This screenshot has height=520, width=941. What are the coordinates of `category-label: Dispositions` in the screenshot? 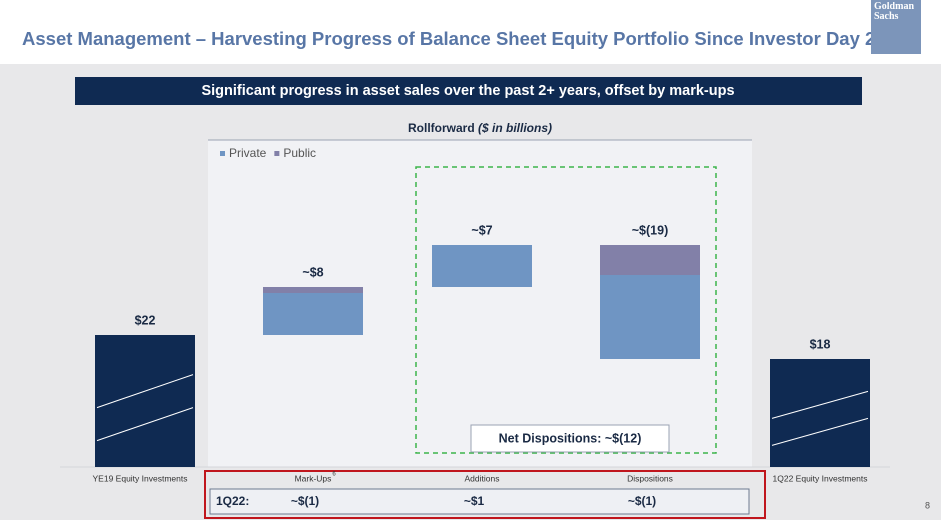 It's located at (650, 478).